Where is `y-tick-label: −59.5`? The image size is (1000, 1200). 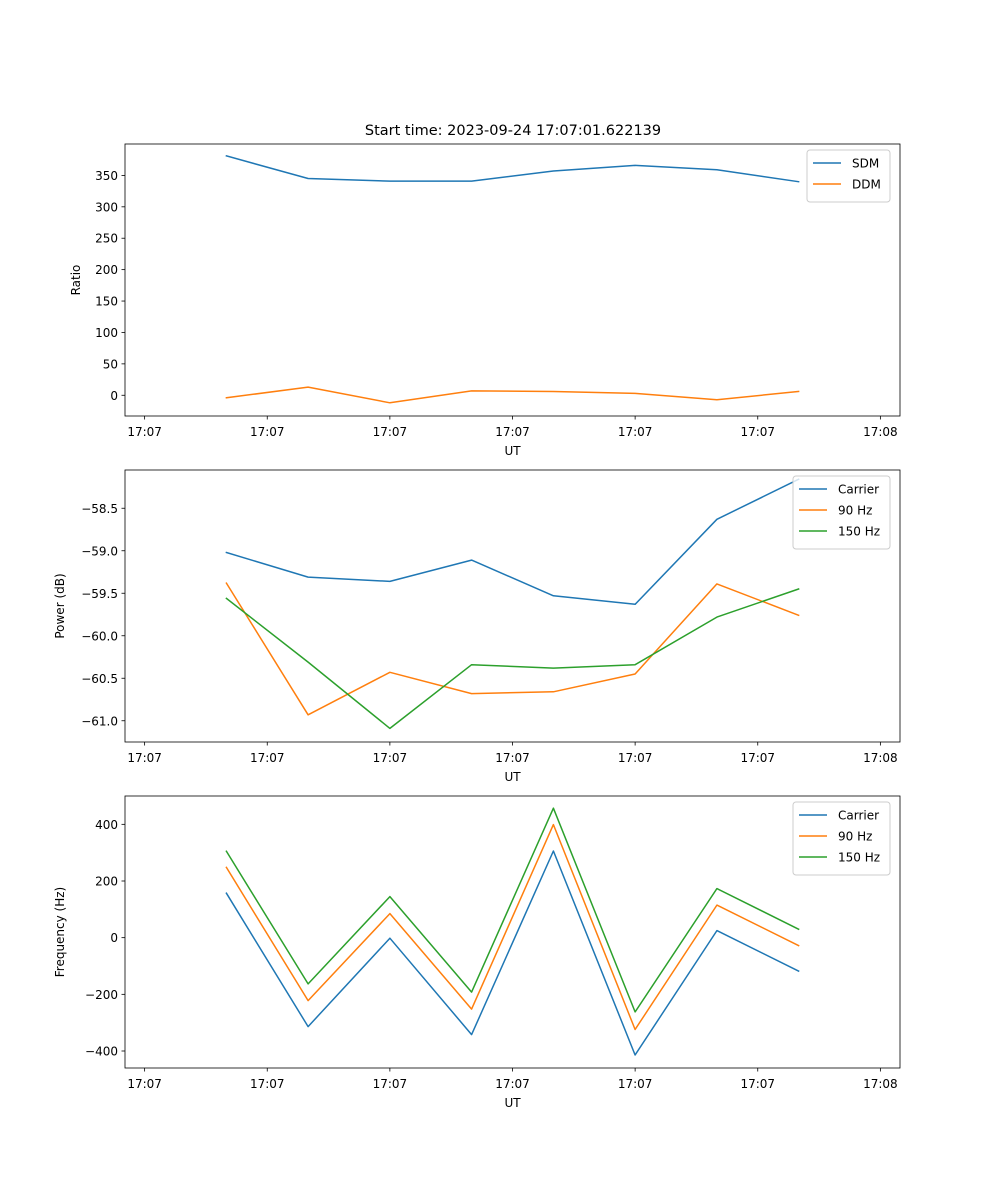 y-tick-label: −59.5 is located at coordinates (99, 594).